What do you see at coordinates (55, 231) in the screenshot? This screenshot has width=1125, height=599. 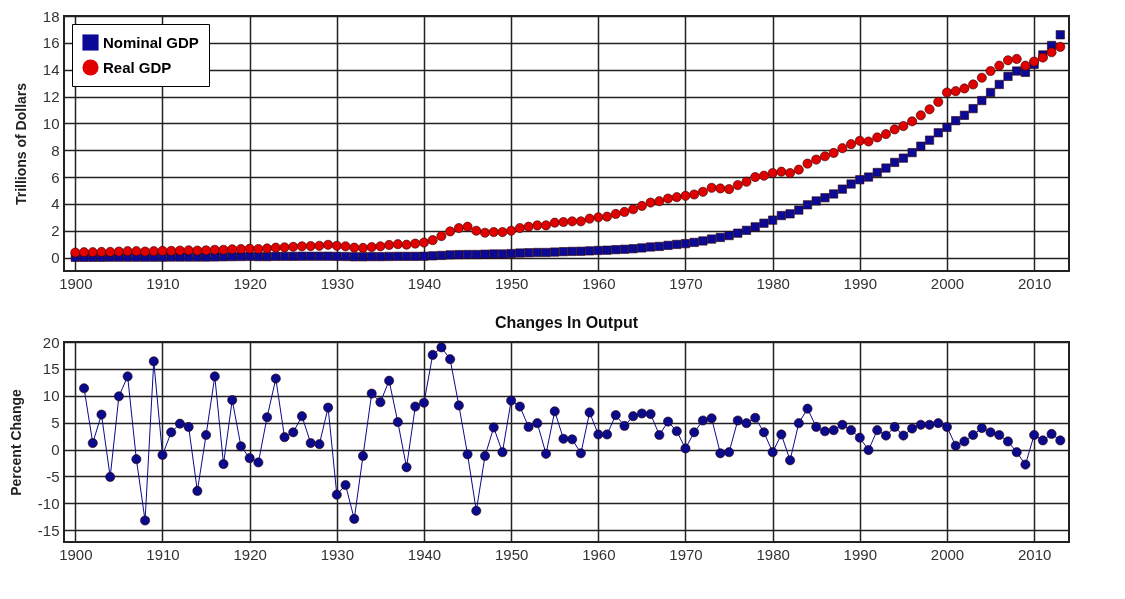 I see `y-tick-label: 2` at bounding box center [55, 231].